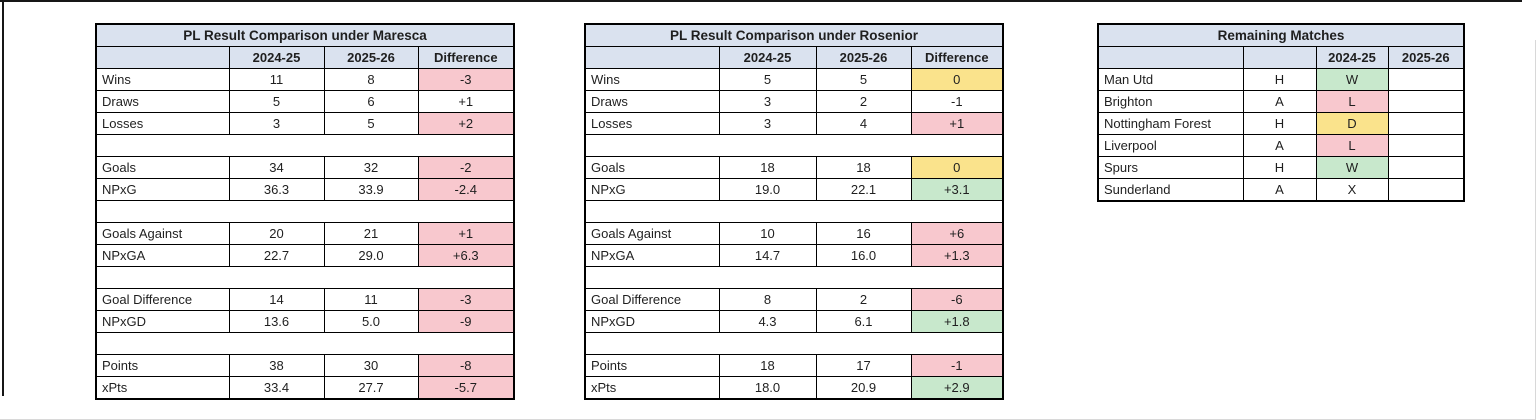 Image resolution: width=1536 pixels, height=420 pixels. Describe the element at coordinates (767, 167) in the screenshot. I see `value-2024-25: 18` at that location.